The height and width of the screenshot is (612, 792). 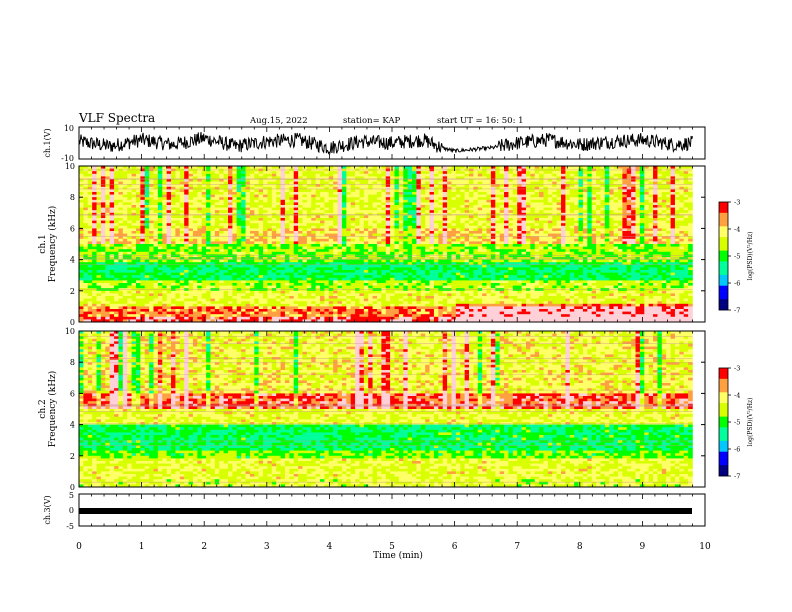 What do you see at coordinates (372, 121) in the screenshot?
I see `station-label: station= KAP` at bounding box center [372, 121].